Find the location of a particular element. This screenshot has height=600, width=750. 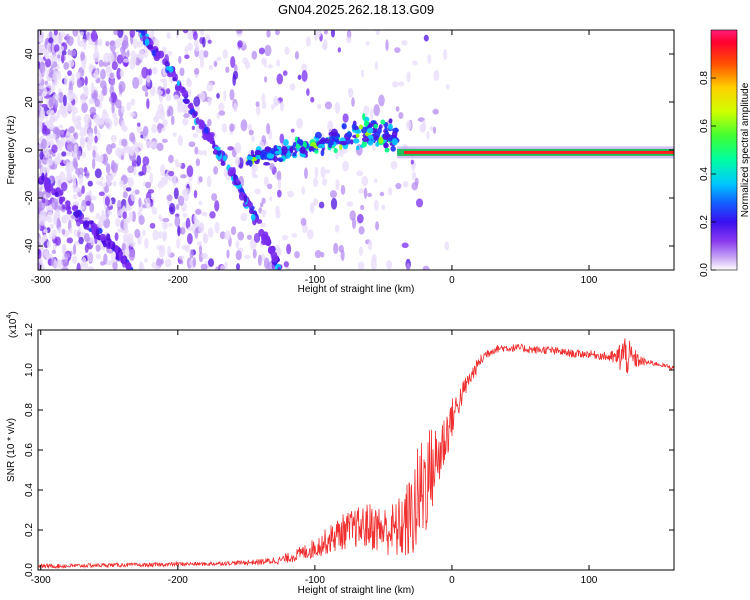

x-tick-label: 100 is located at coordinates (589, 280).